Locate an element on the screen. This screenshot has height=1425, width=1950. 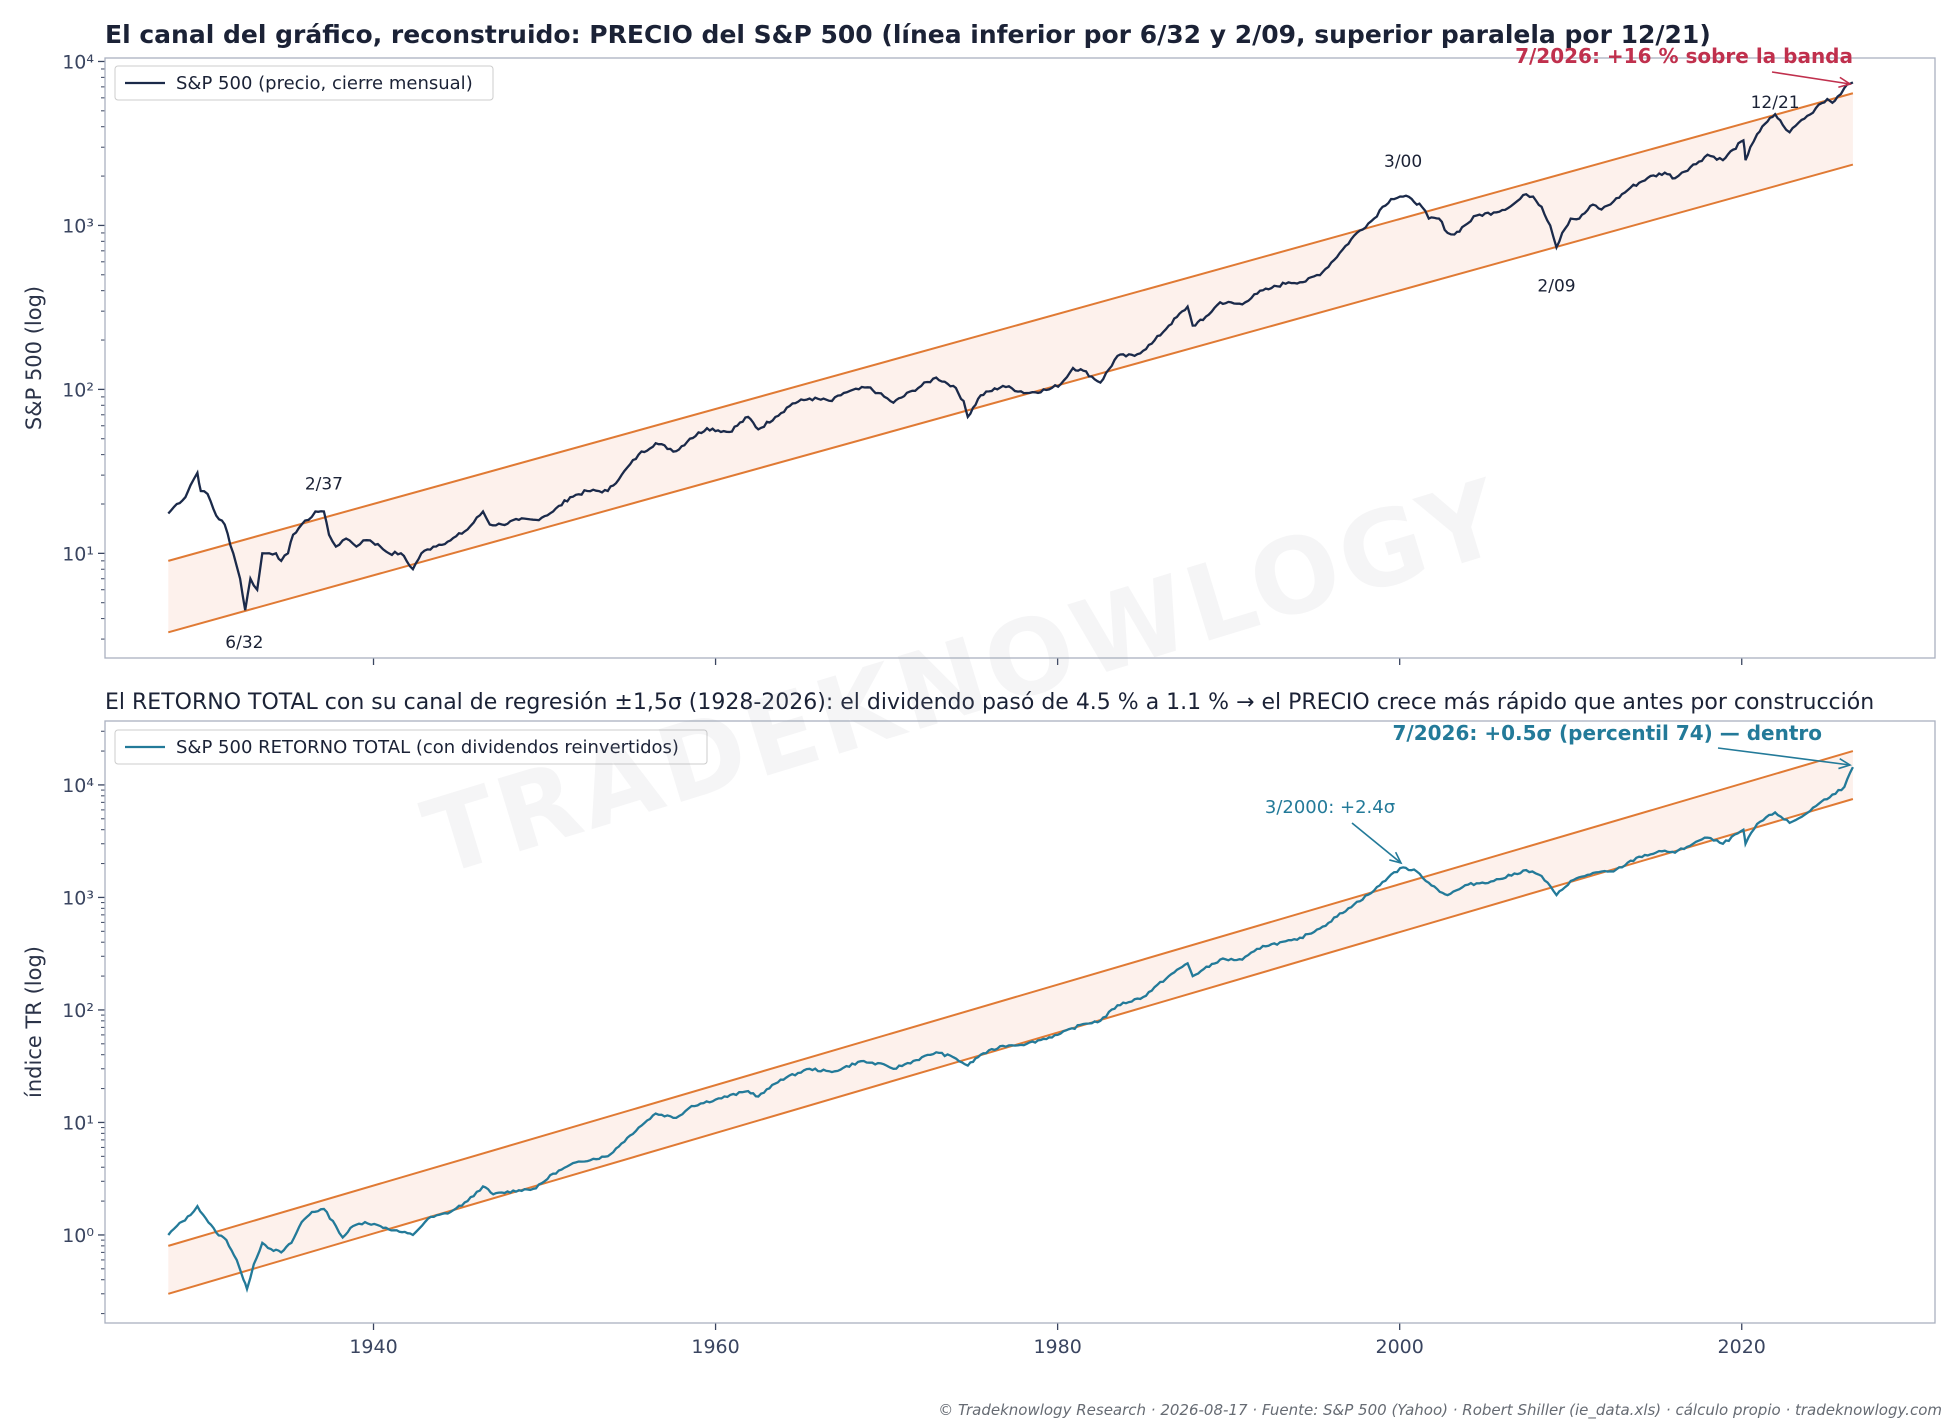
tr-chart-x-ticks: 1940 1960 1980 2000 2020 is located at coordinates (1057, 1340).